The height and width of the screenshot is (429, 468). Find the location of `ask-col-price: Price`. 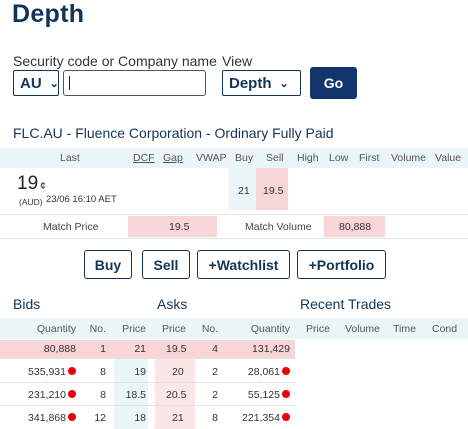

ask-col-price: Price is located at coordinates (174, 329).